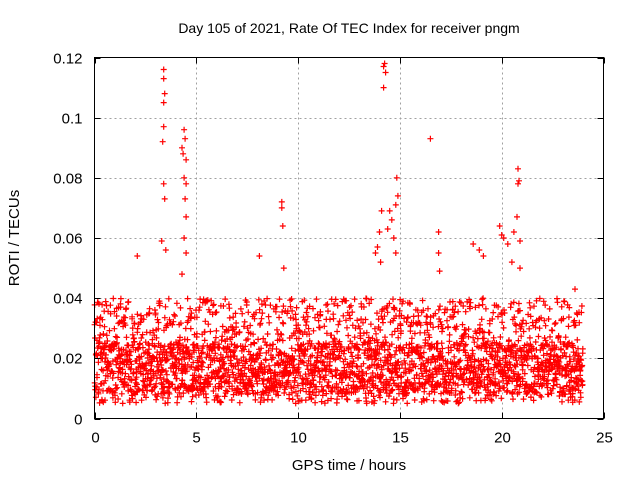 The width and height of the screenshot is (640, 480). I want to click on y-tick-label: 0.06, so click(67, 239).